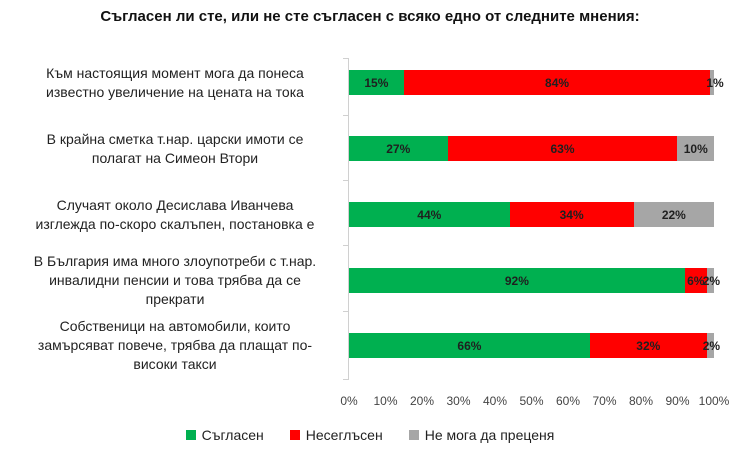 The width and height of the screenshot is (740, 452). I want to click on value-label: 63%, so click(562, 148).